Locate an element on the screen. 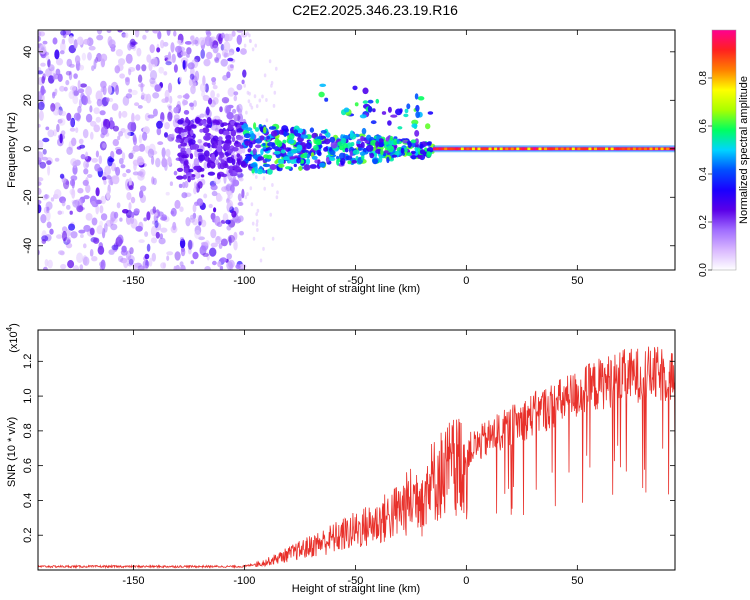 The image size is (750, 600). spectrogram-x-axis-label: Height of straight line (km) is located at coordinates (356, 289).